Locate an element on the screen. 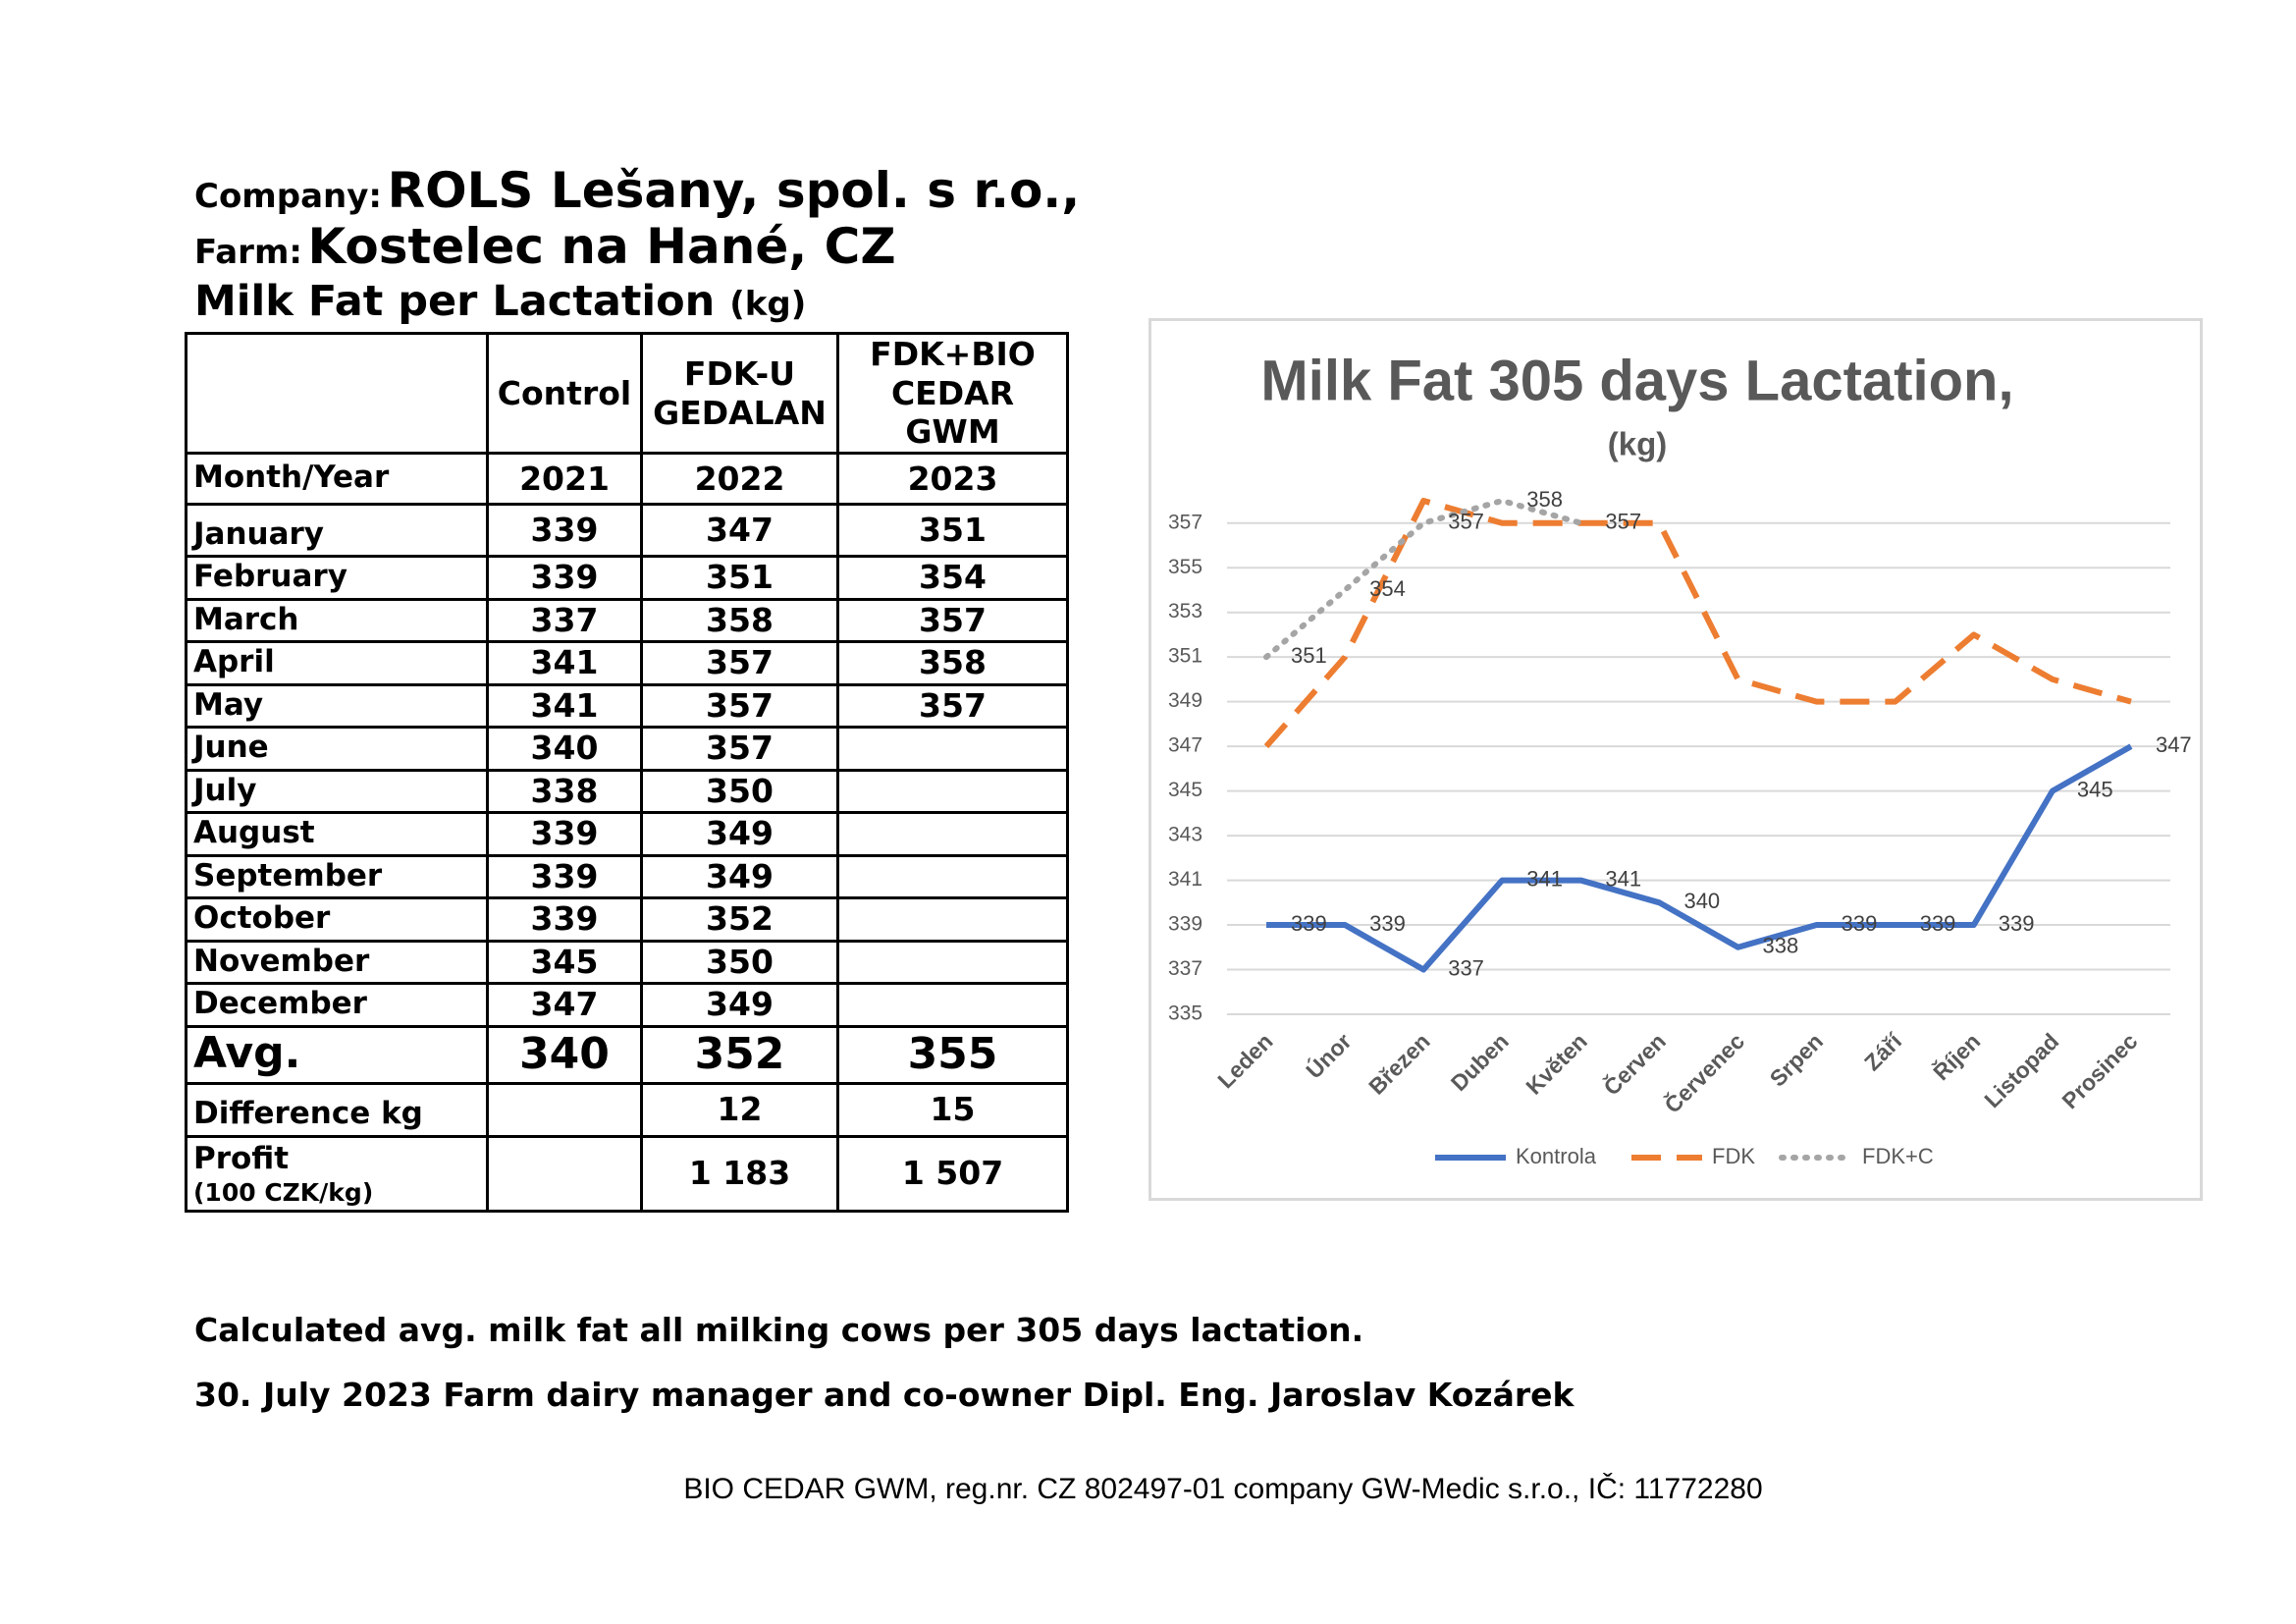 The height and width of the screenshot is (1624, 2296). cell-text: Control is located at coordinates (564, 392).